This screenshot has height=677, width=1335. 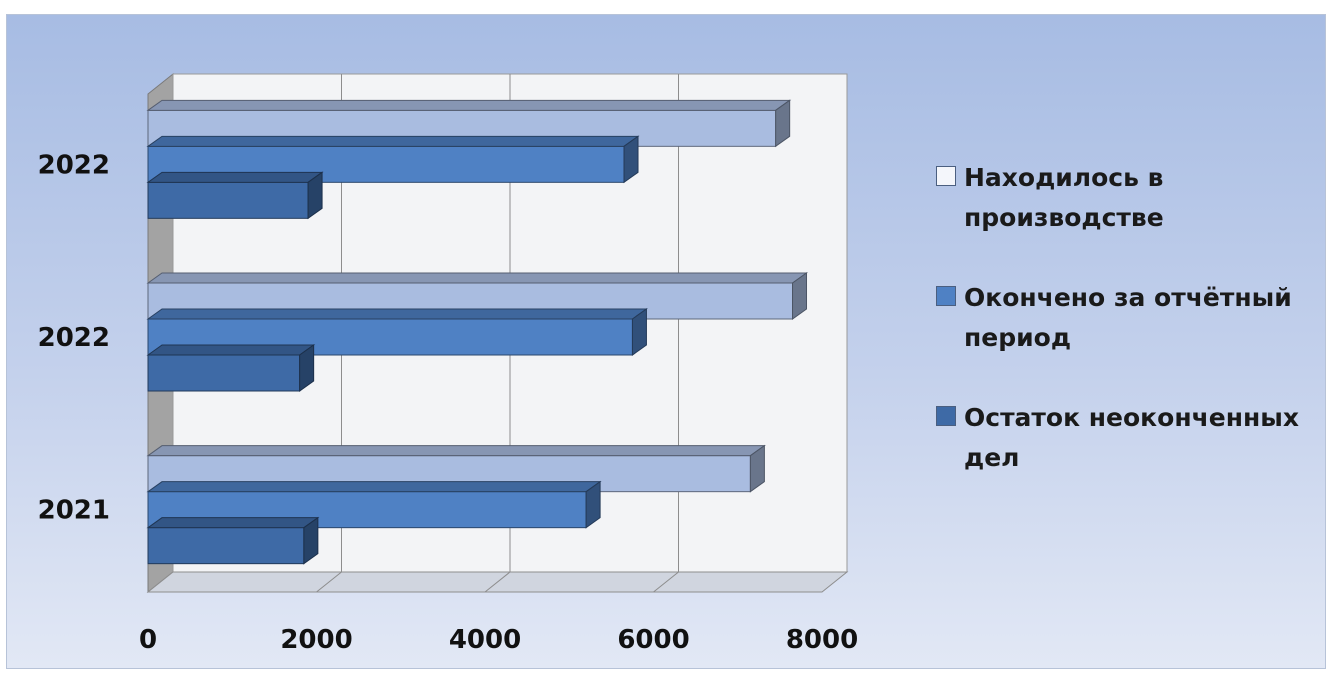 What do you see at coordinates (822, 640) in the screenshot?
I see `x-tick-label: 8000` at bounding box center [822, 640].